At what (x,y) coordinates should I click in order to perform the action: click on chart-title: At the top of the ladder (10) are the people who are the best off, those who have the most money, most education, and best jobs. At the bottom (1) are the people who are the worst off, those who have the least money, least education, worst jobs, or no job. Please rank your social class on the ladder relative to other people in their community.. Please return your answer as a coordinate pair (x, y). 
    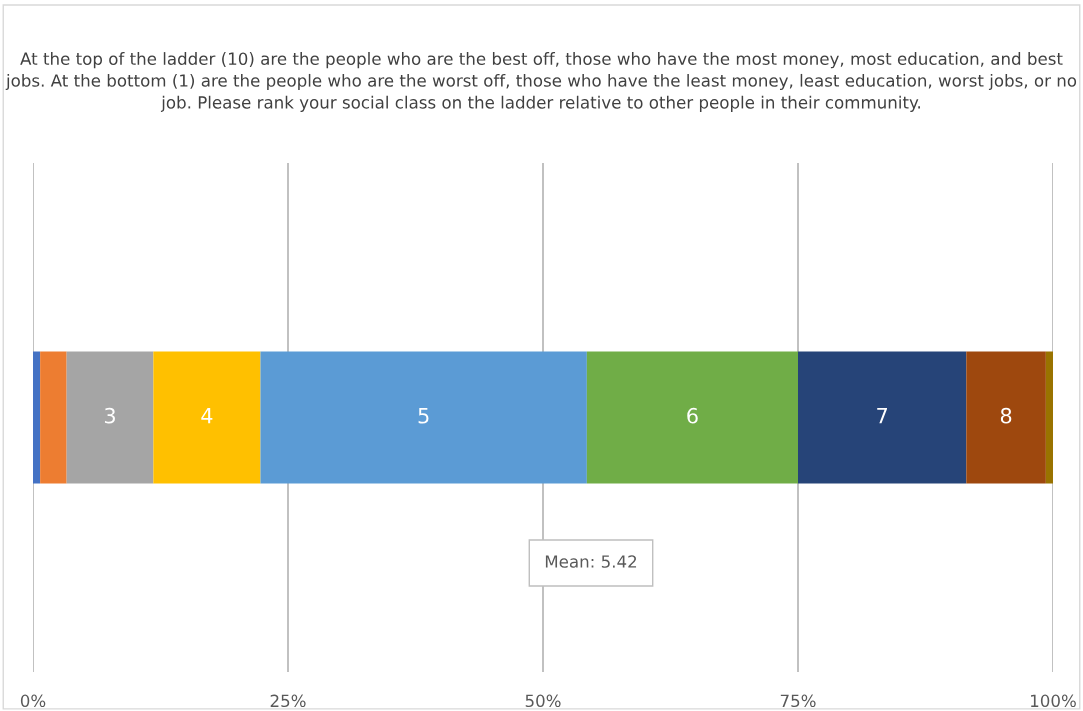
    Looking at the image, I should click on (541, 82).